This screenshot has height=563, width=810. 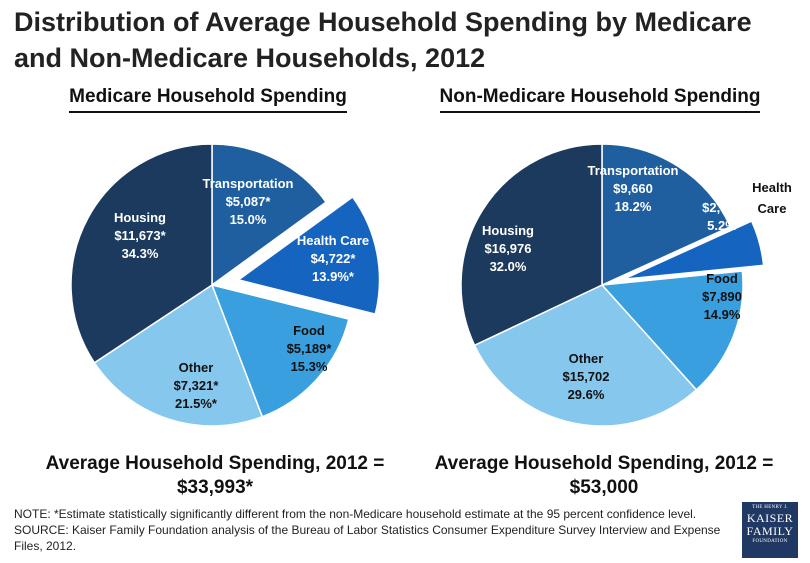 I want to click on non-medicare-average-label: Average Household Spending, 2012 =, so click(x=604, y=463).